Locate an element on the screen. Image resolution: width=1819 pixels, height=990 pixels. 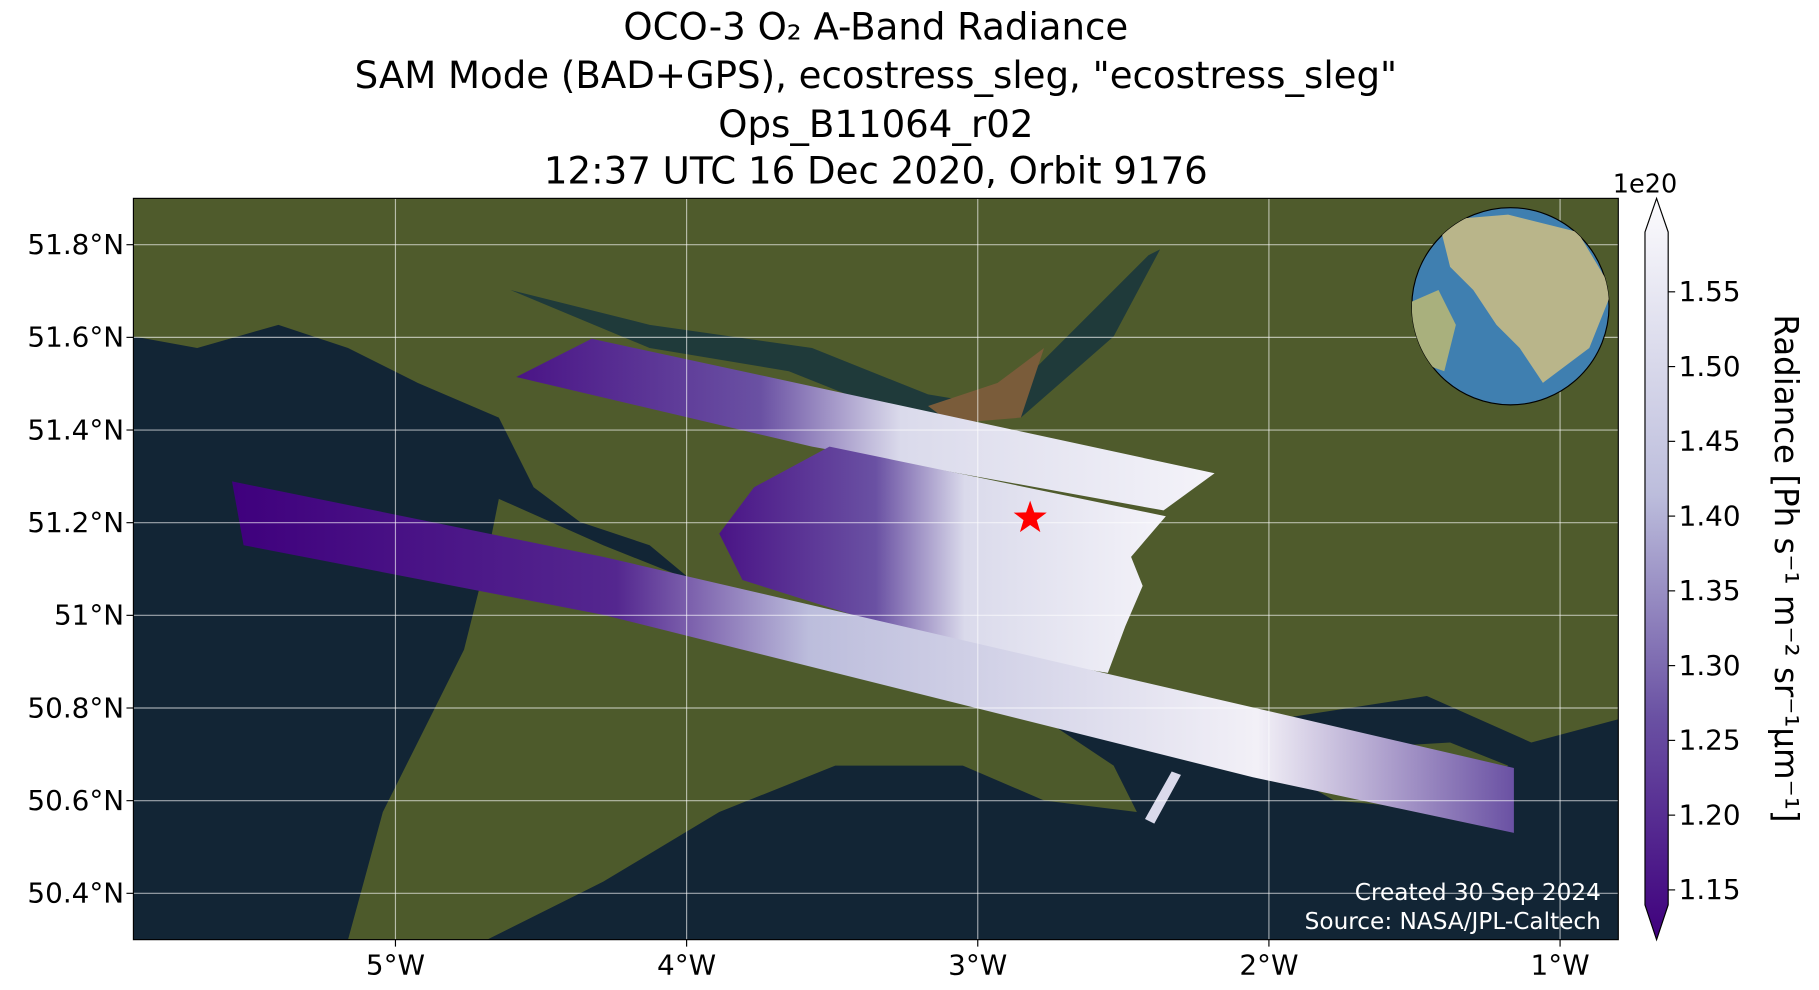
x-tick-label: 4°W is located at coordinates (686, 964).